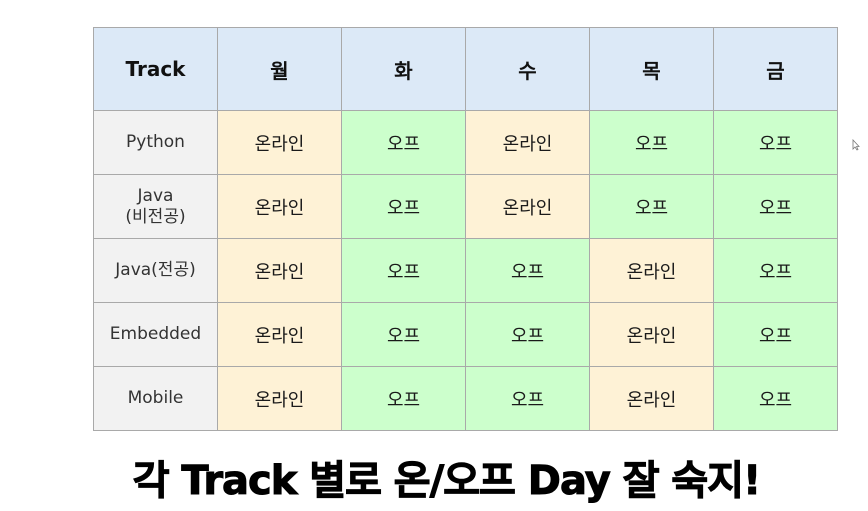 Image resolution: width=868 pixels, height=511 pixels. I want to click on table-row: Mobile 온라인 오프 오프 온라인 오프, so click(465, 398).